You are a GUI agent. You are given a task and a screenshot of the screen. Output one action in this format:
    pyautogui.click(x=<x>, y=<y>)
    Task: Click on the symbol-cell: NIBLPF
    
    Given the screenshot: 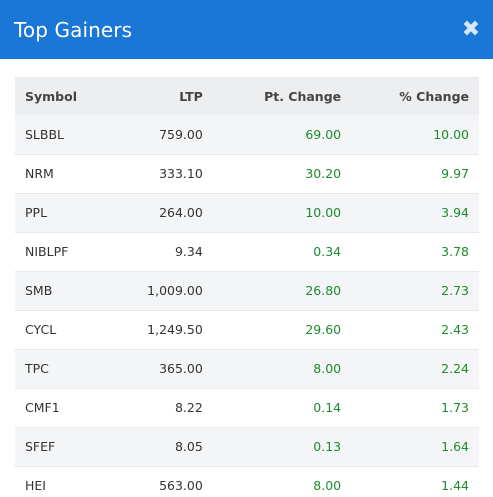 What is the action you would take?
    pyautogui.click(x=47, y=251)
    